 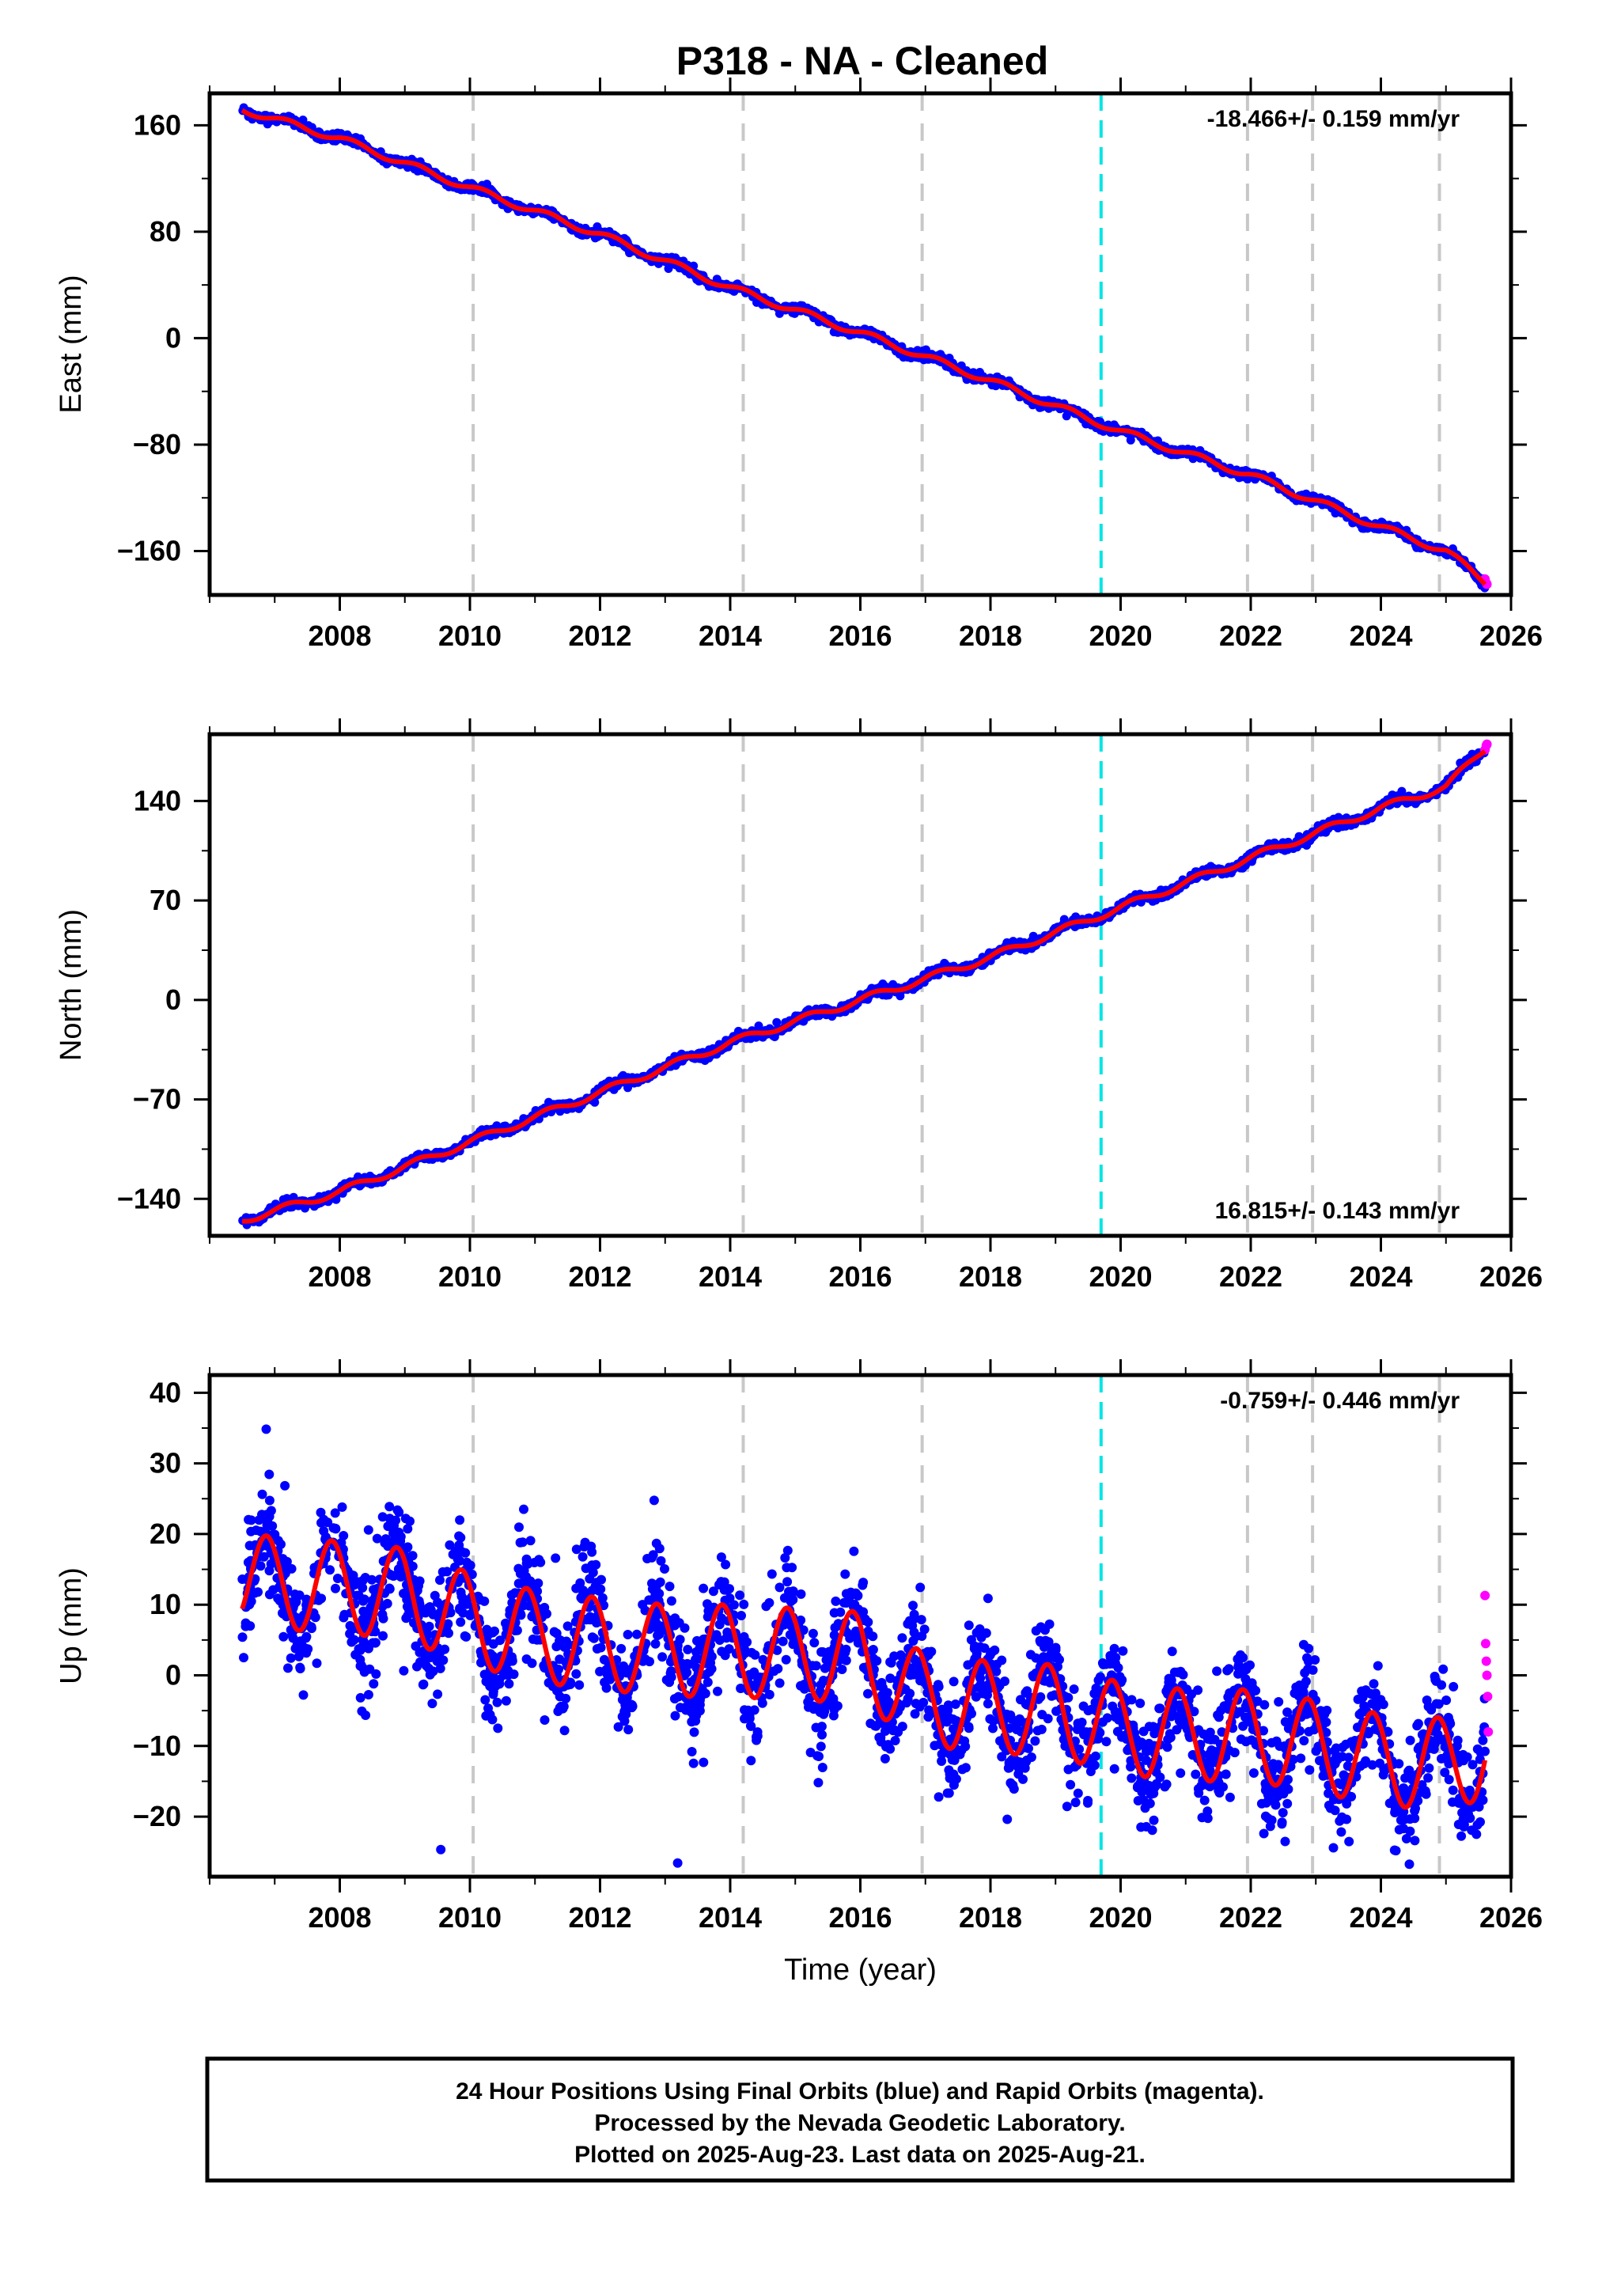 What do you see at coordinates (157, 800) in the screenshot?
I see `north-ytick-label: 140` at bounding box center [157, 800].